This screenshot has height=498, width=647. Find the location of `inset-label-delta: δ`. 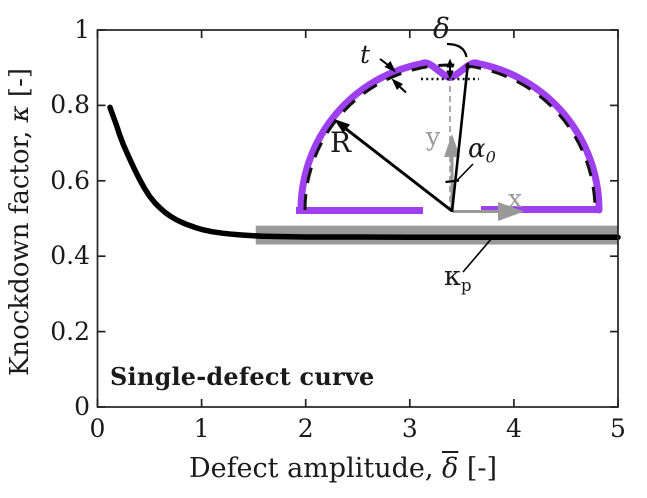

inset-label-delta: δ is located at coordinates (441, 28).